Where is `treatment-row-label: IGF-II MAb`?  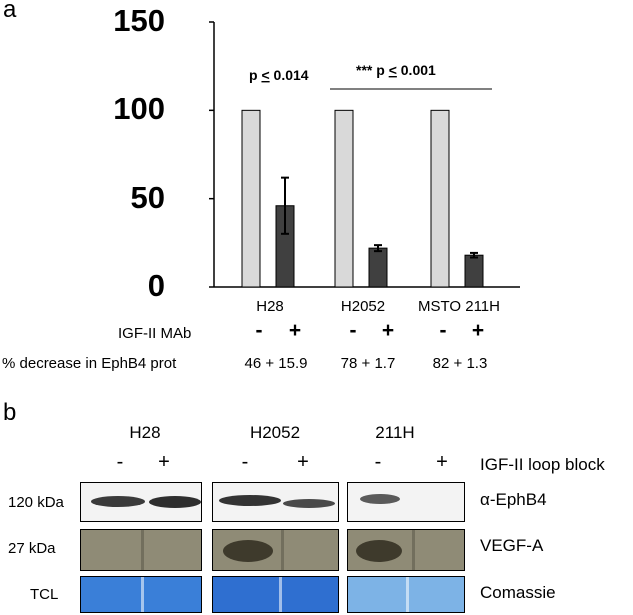 treatment-row-label: IGF-II MAb is located at coordinates (155, 333).